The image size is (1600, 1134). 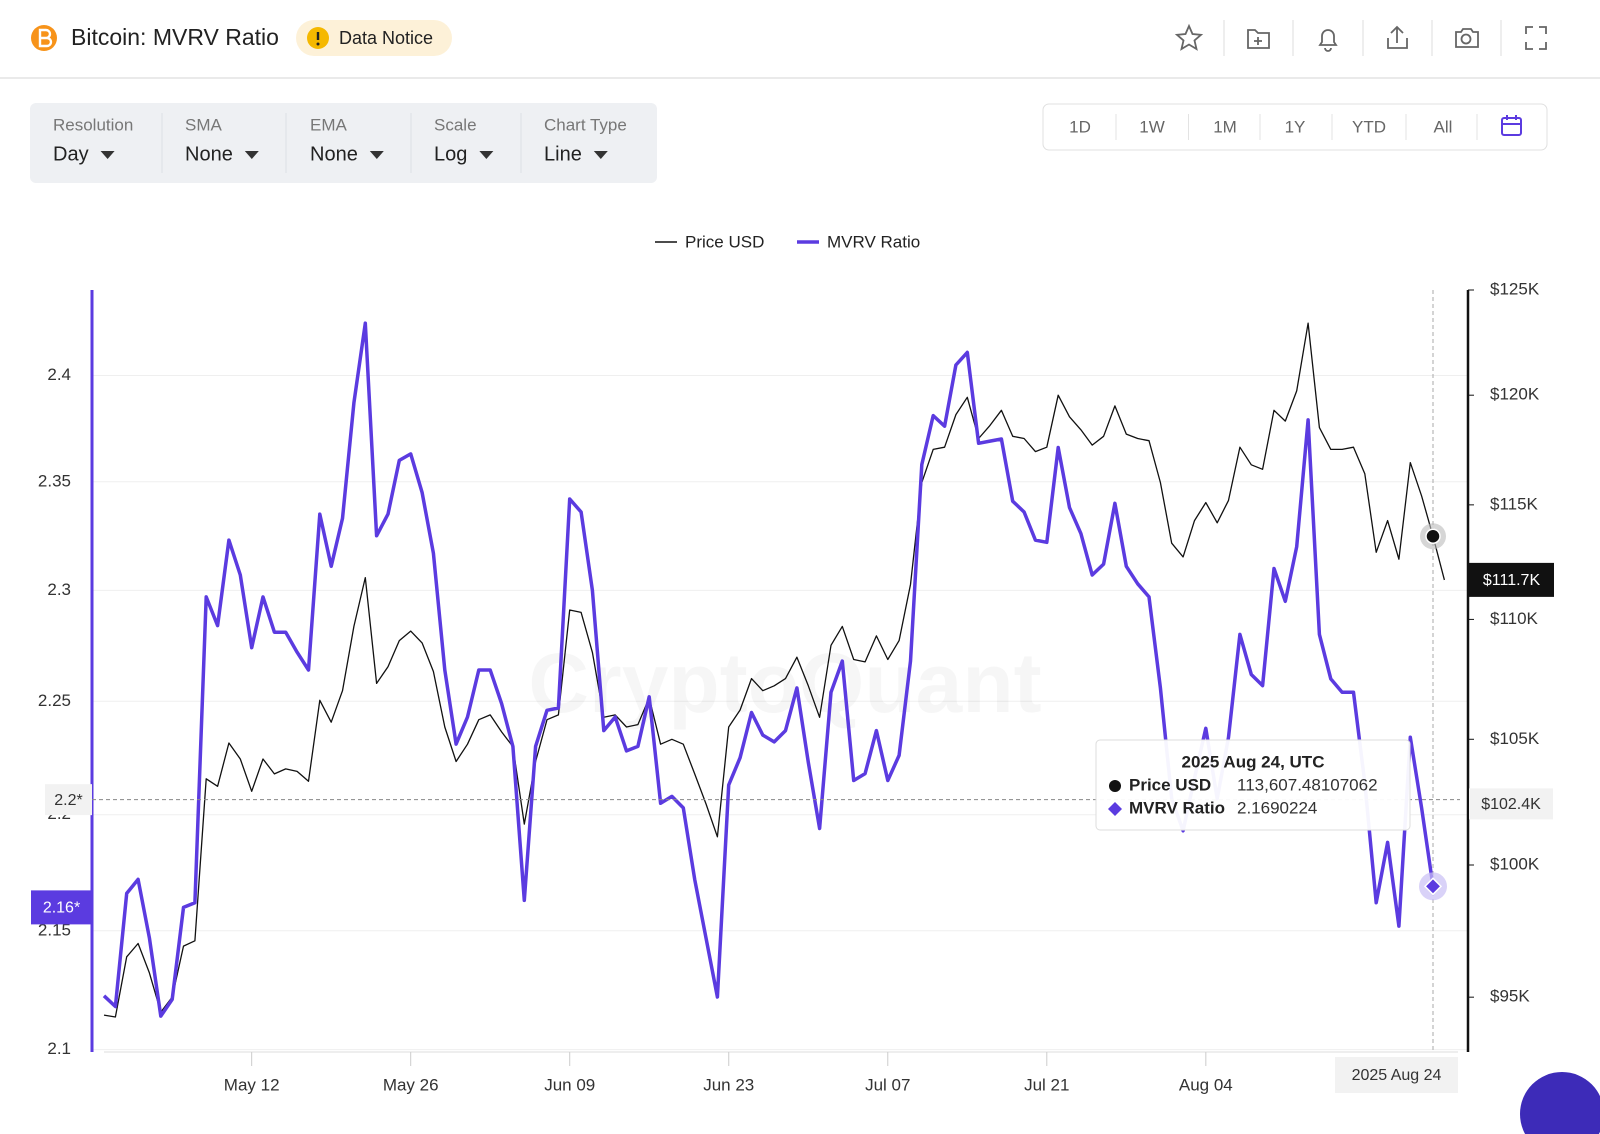 I want to click on y2-tick-label: $125K, so click(x=1515, y=288).